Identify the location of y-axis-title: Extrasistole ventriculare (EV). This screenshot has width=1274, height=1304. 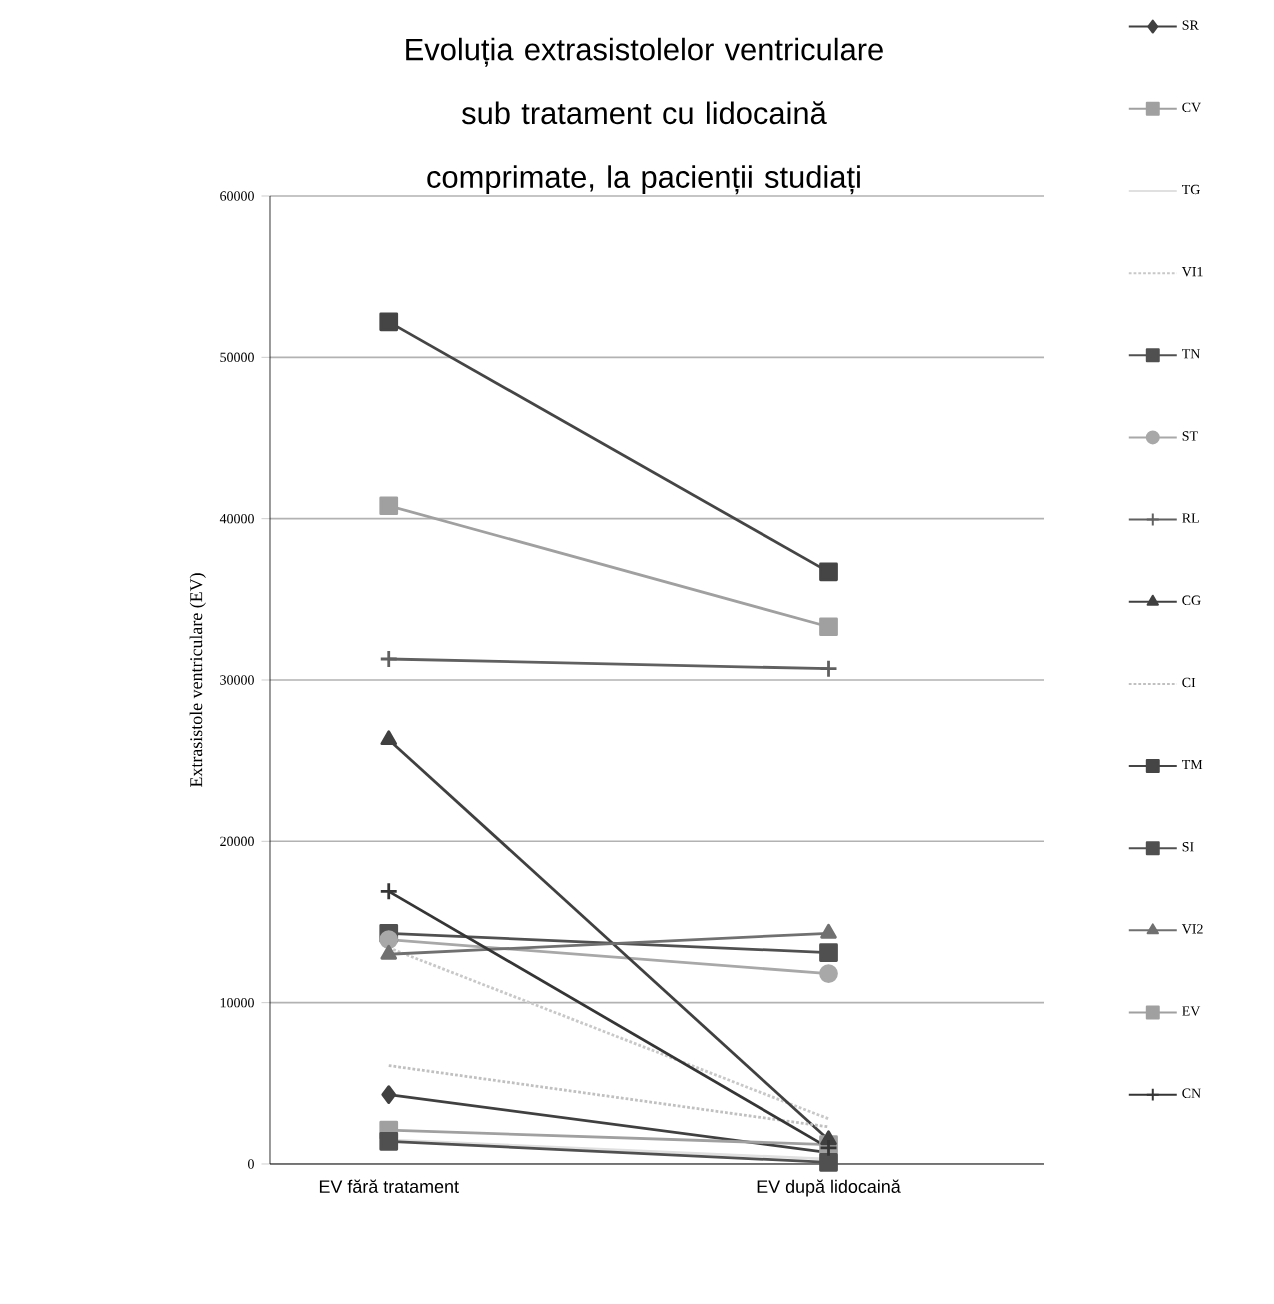
(197, 680).